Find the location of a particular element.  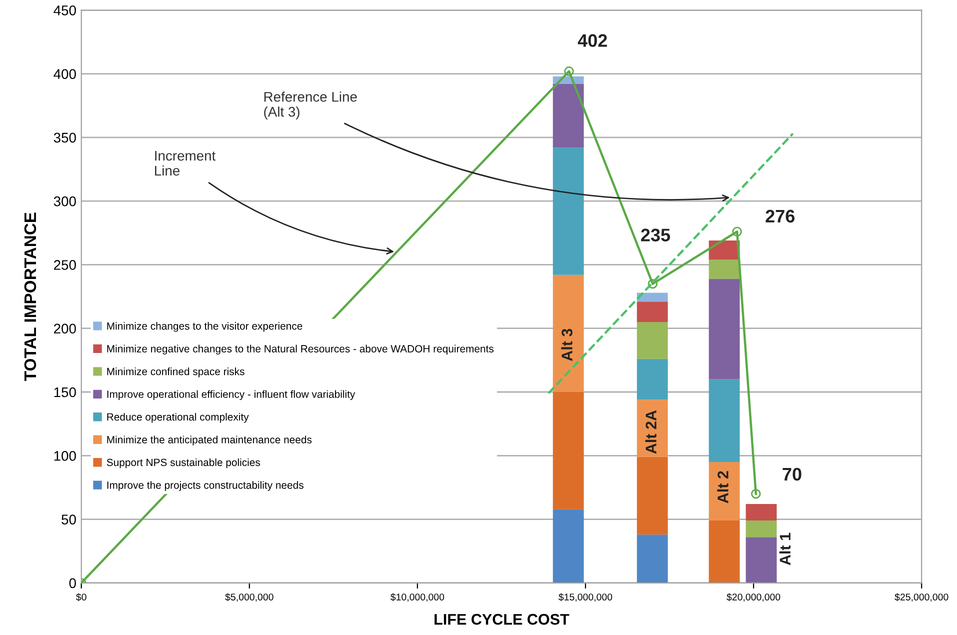

y-tick-label: 150 is located at coordinates (65, 392).